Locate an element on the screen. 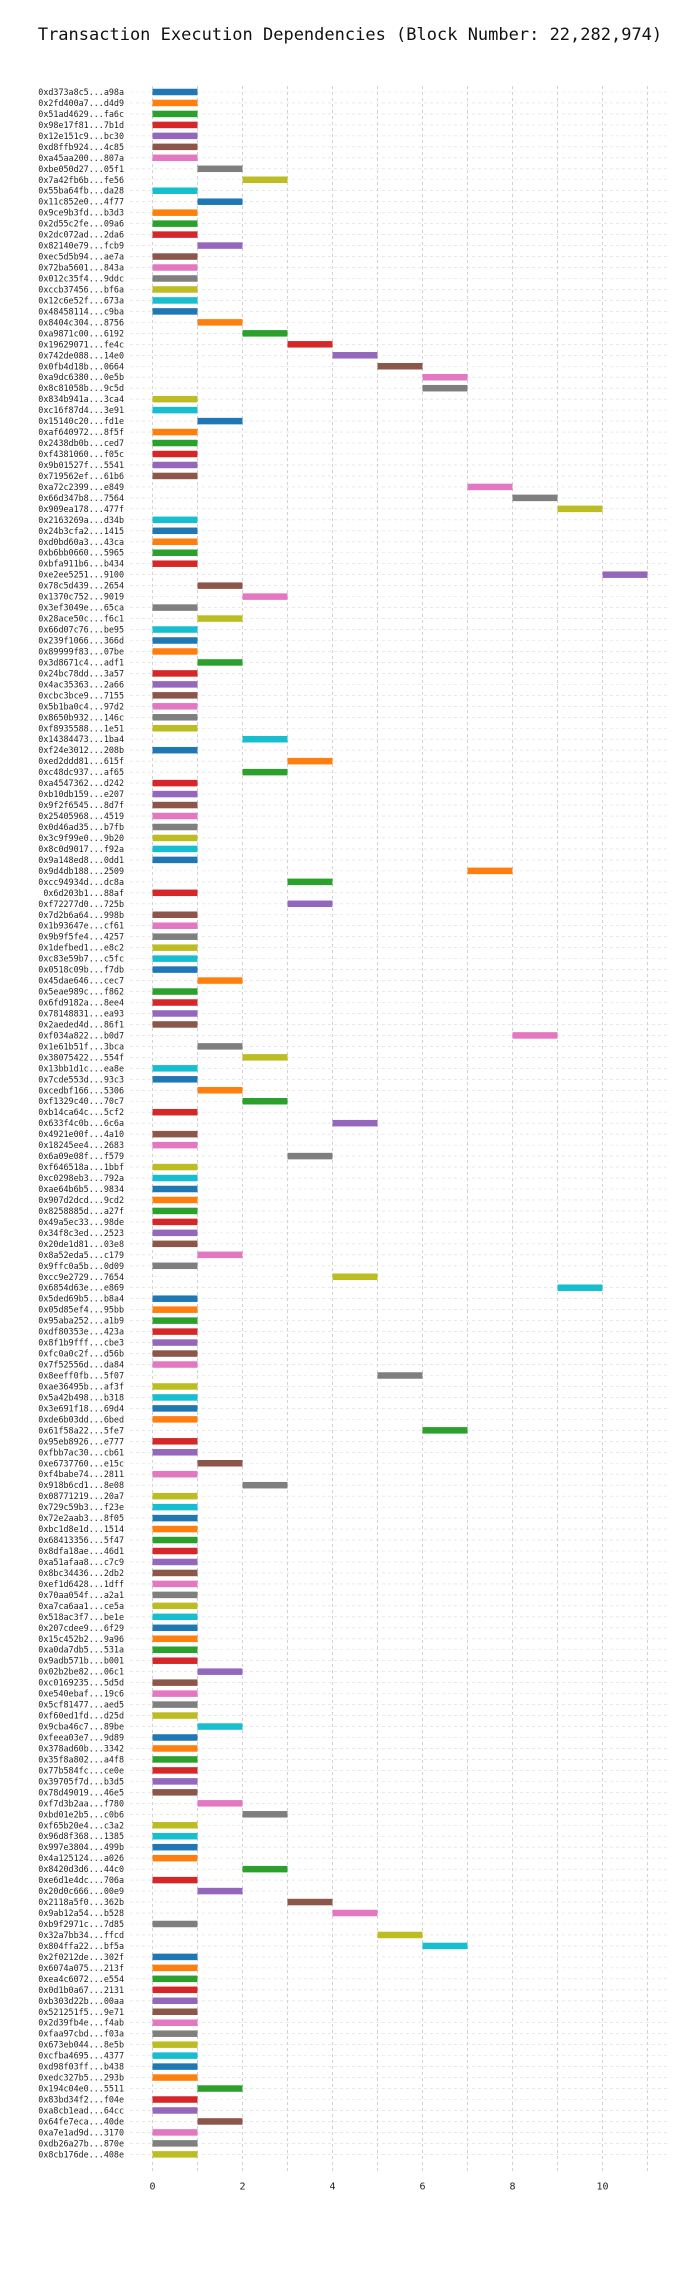  transaction-label: 0x9ce9b3fd...b3d3 is located at coordinates (81, 213).